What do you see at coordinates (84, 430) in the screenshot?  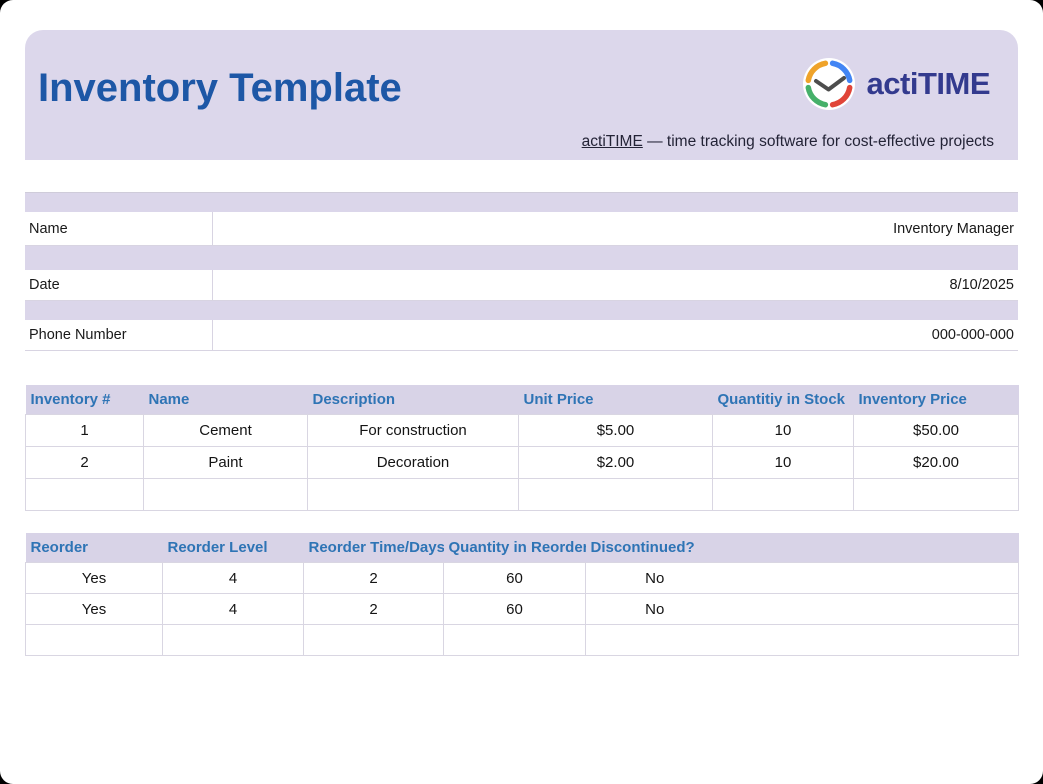 I see `table-cell: 1` at bounding box center [84, 430].